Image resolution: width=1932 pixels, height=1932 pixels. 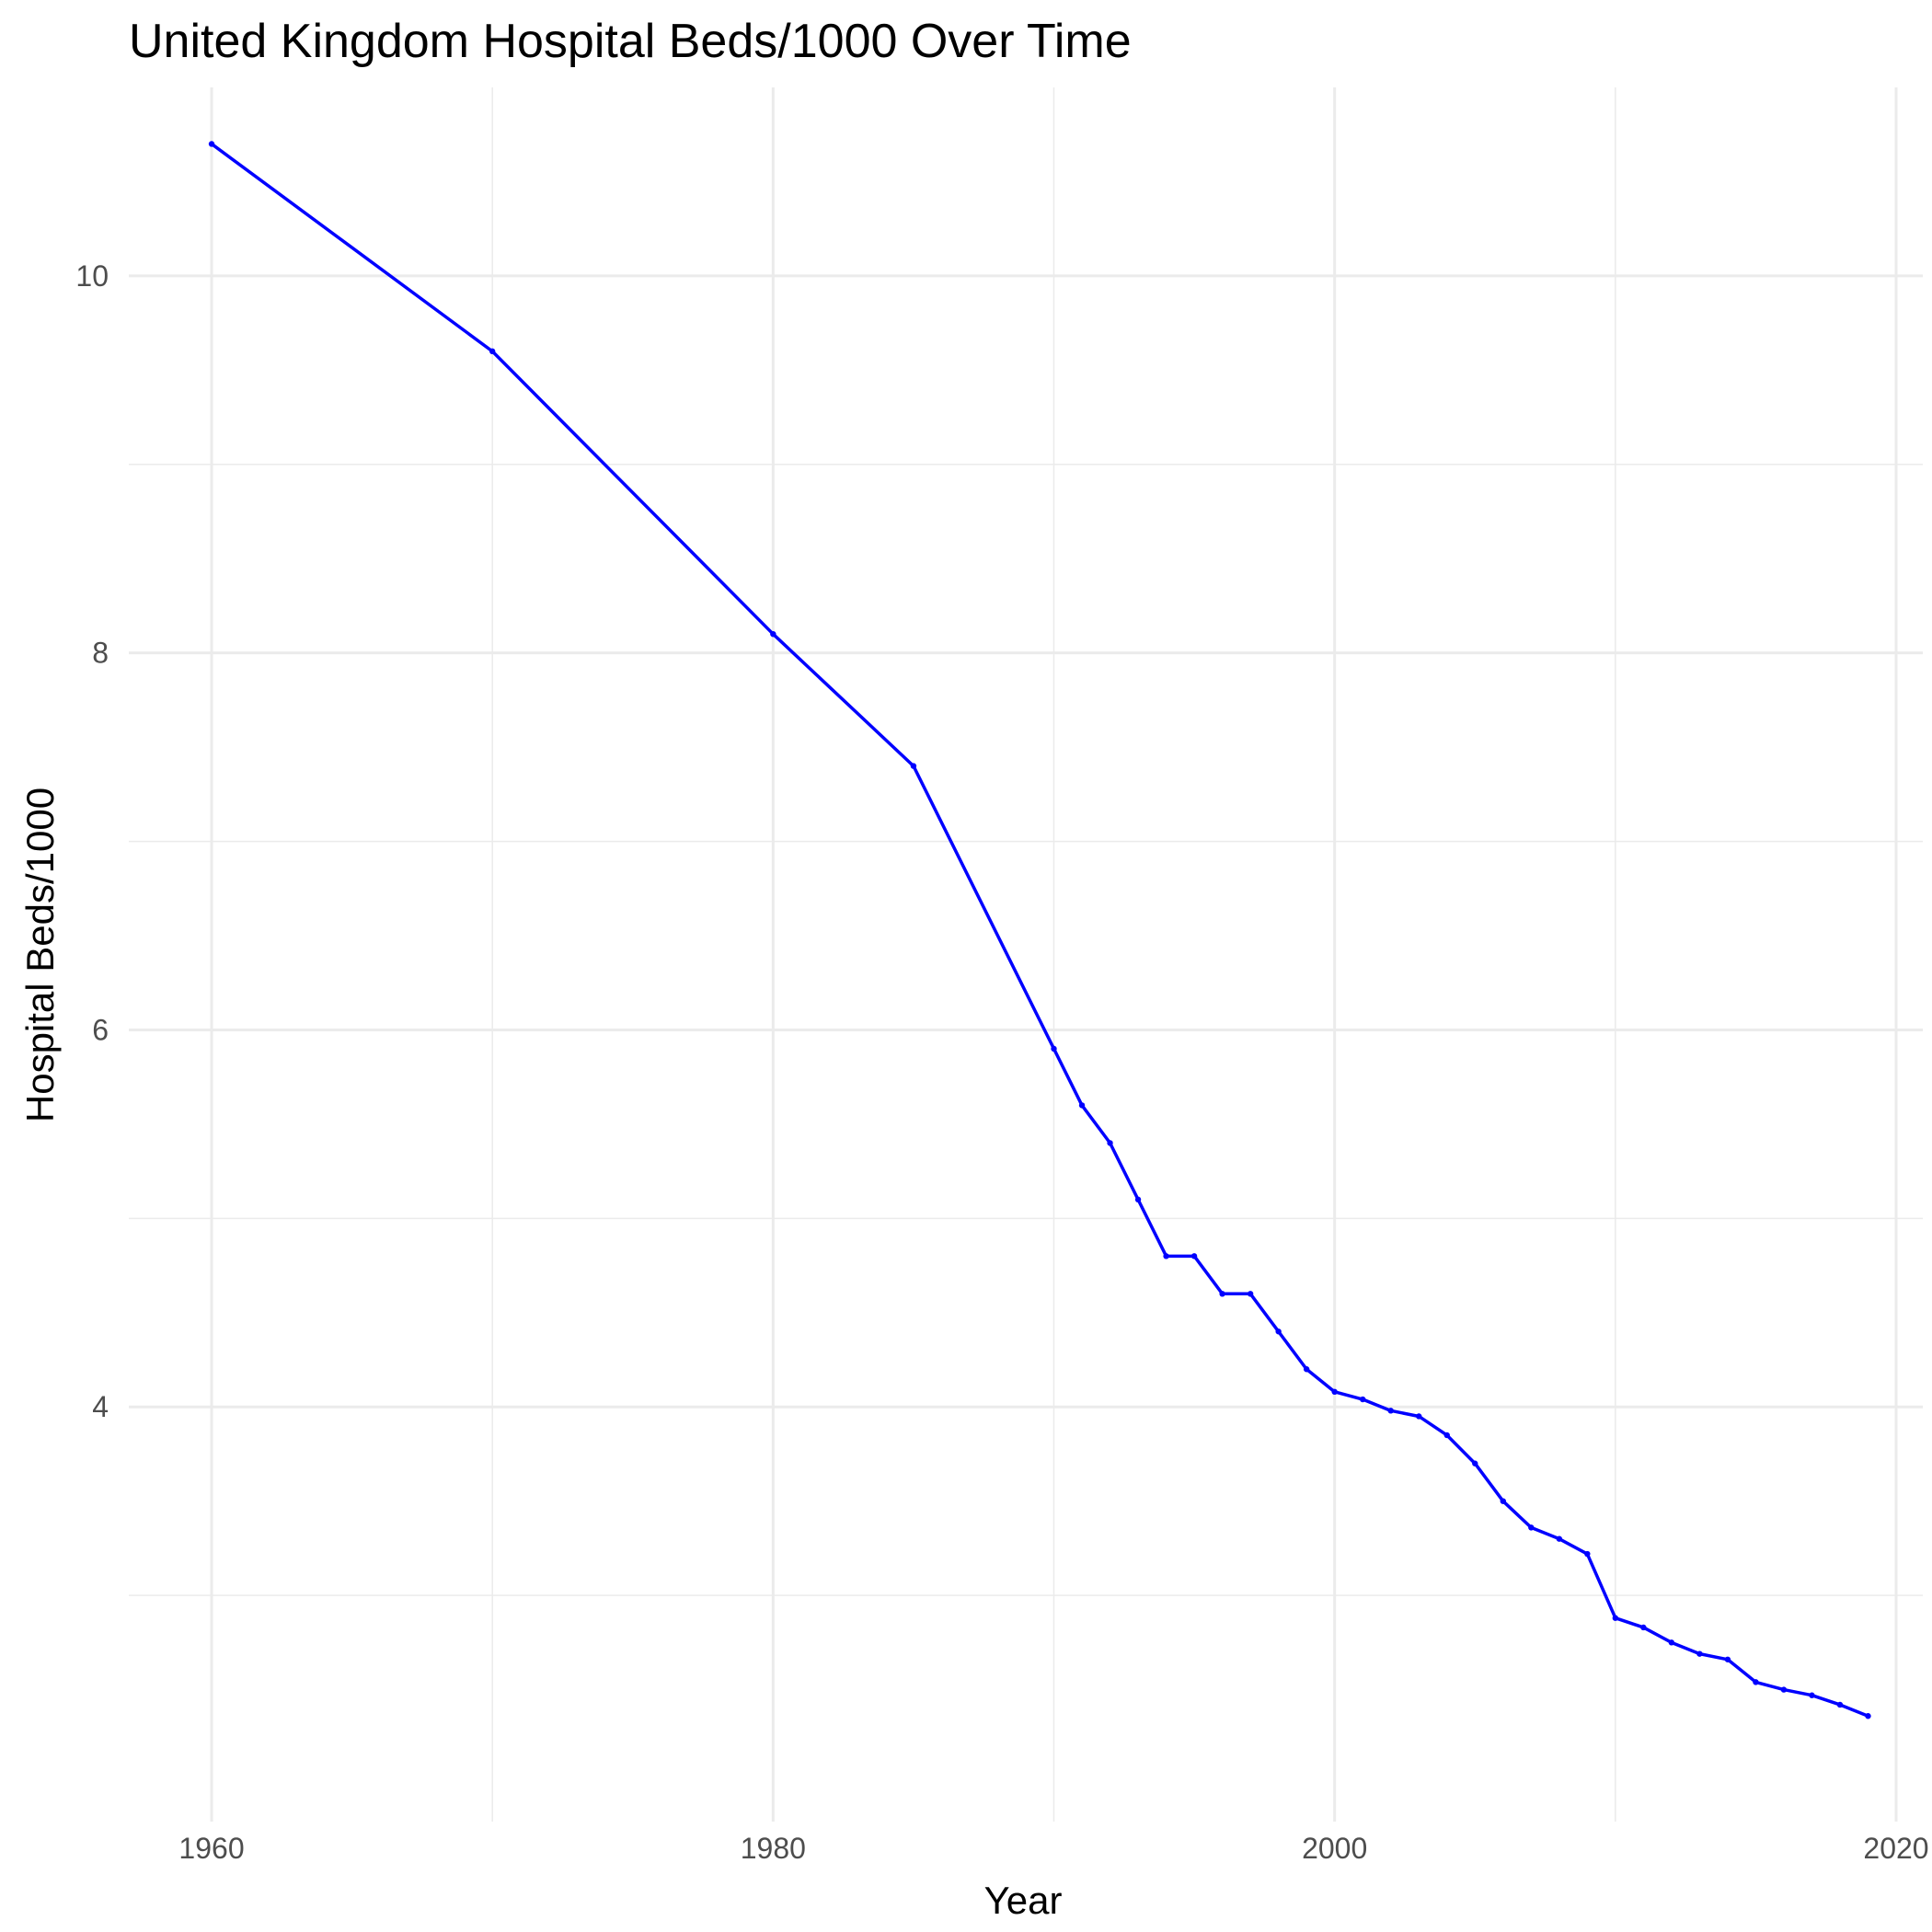 What do you see at coordinates (100, 1029) in the screenshot?
I see `y-tick-label: 6` at bounding box center [100, 1029].